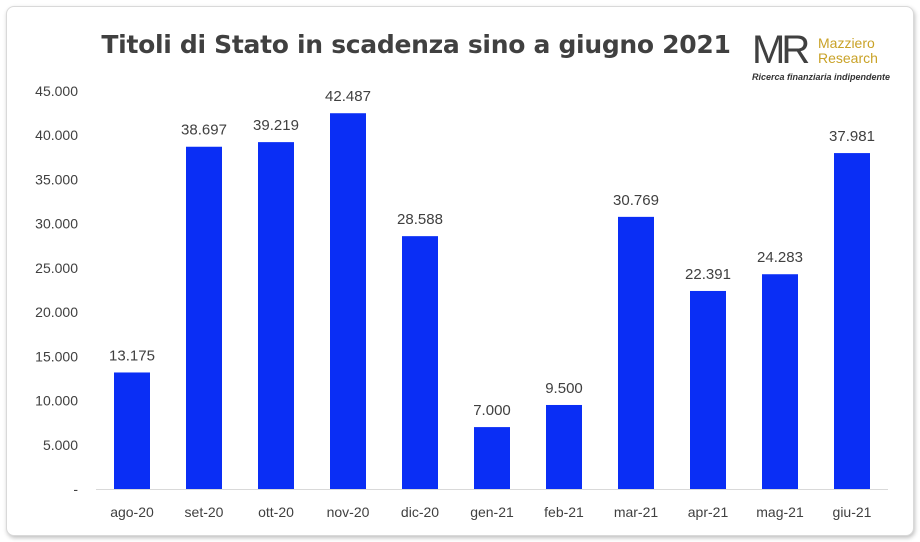 This screenshot has height=542, width=920. What do you see at coordinates (636, 200) in the screenshot?
I see `data-label: 30.769` at bounding box center [636, 200].